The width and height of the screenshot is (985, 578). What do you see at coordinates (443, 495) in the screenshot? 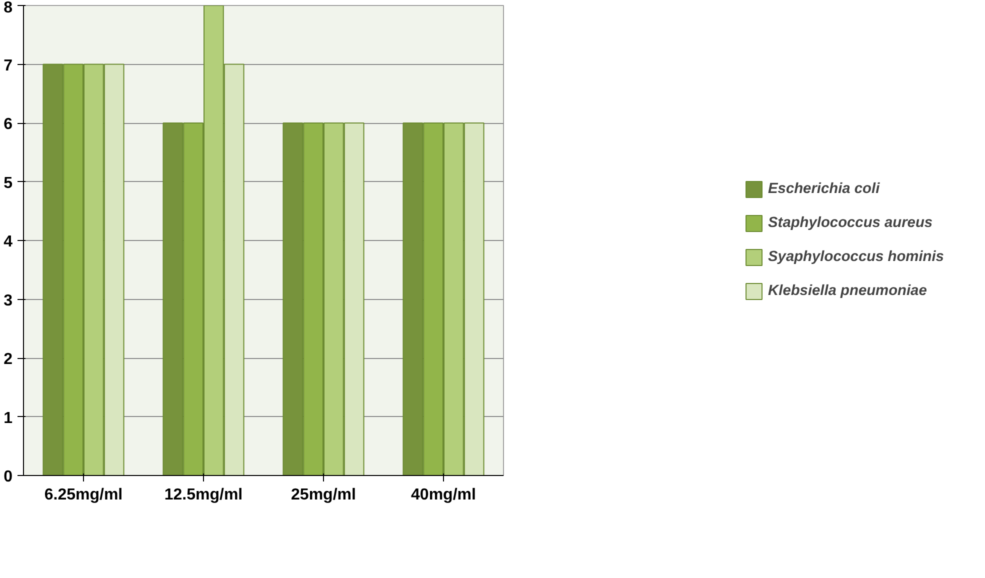
I see `x-tick-label: 40mg/ml` at bounding box center [443, 495].